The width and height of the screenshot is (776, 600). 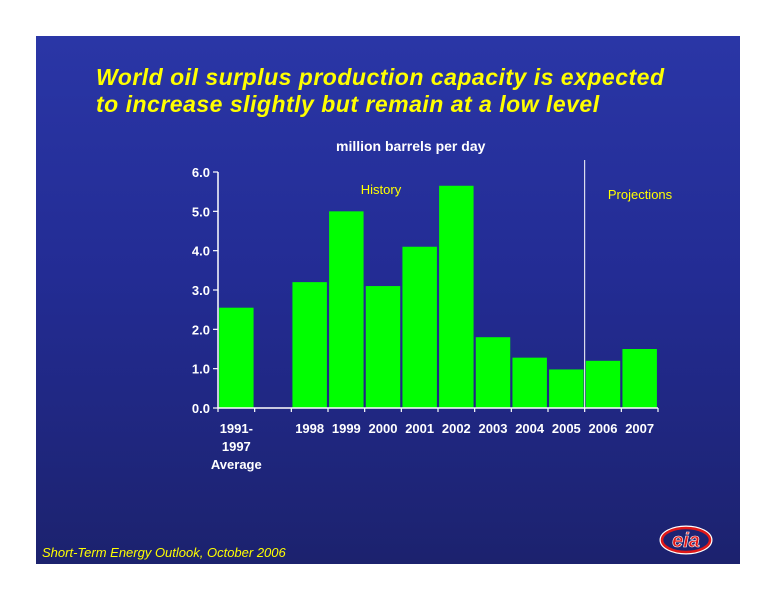 I want to click on x-tick-label-2-0: 1998, so click(x=309, y=428).